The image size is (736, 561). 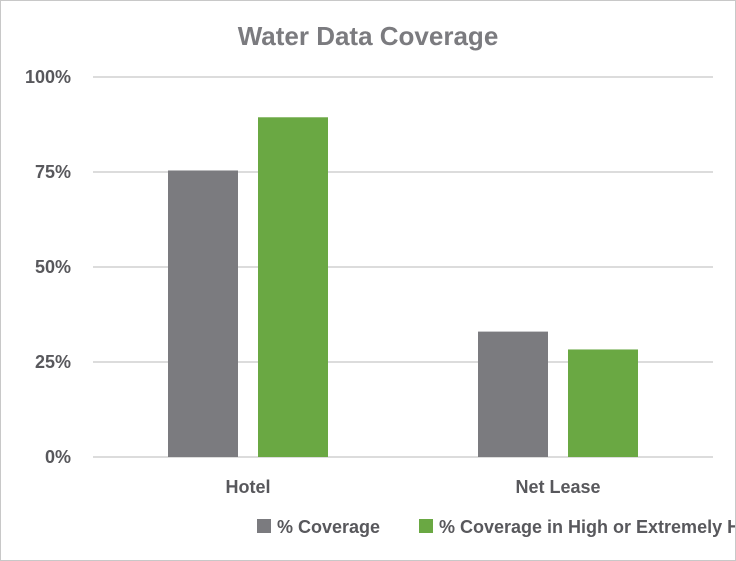 I want to click on x-category-label: Hotel, so click(x=248, y=487).